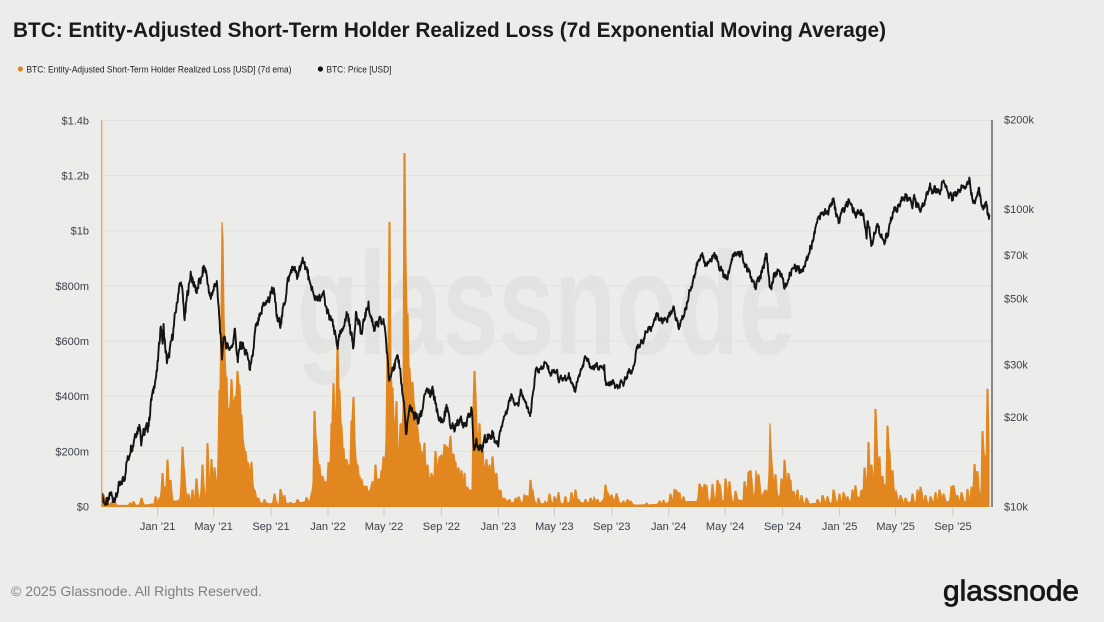 The height and width of the screenshot is (622, 1104). What do you see at coordinates (668, 527) in the screenshot?
I see `svg-text: Jan ’24` at bounding box center [668, 527].